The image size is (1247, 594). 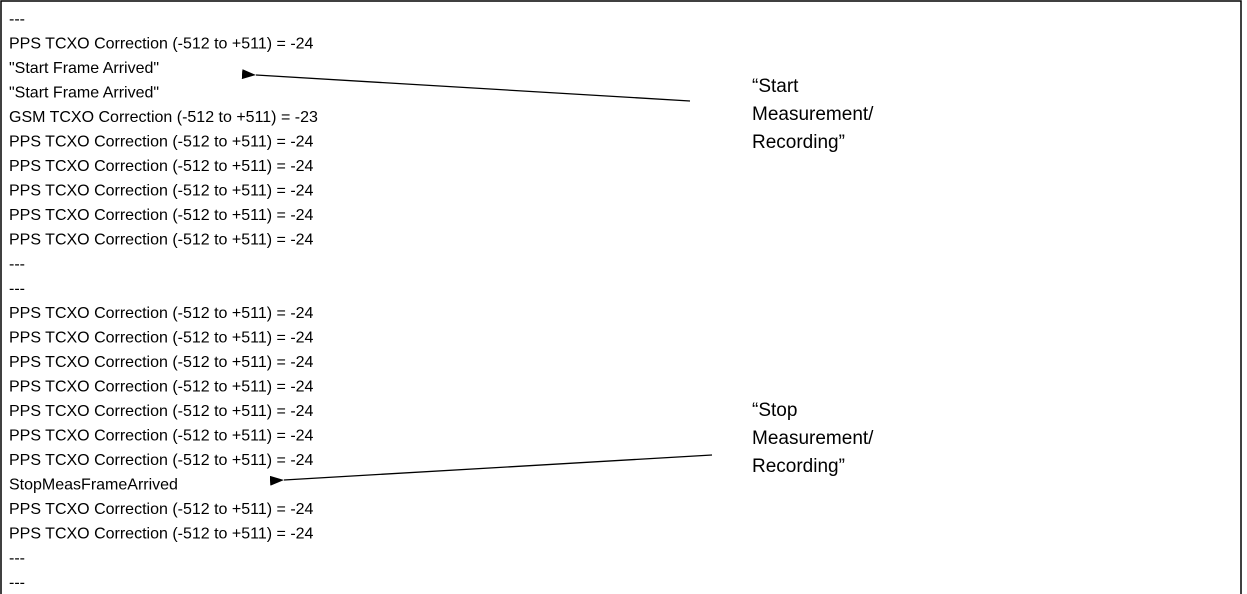 I want to click on stop-arrow, so click(x=491, y=470).